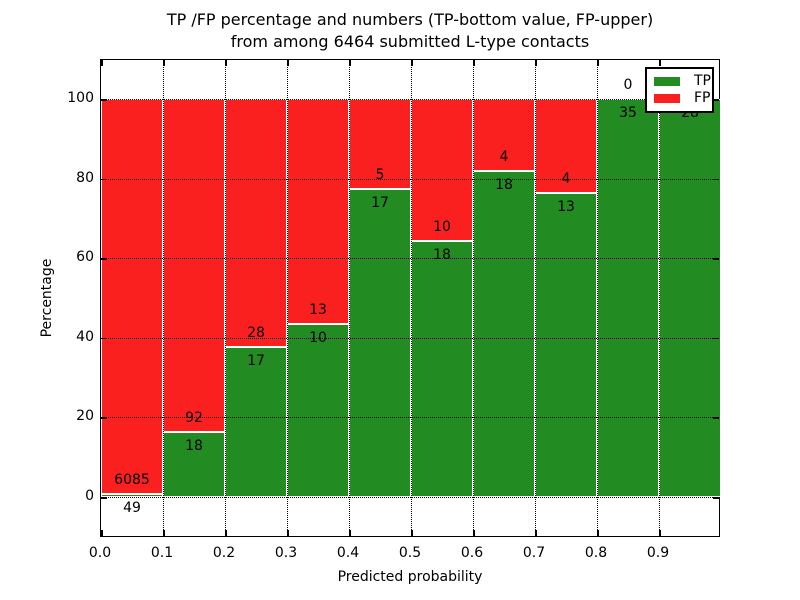  I want to click on x-tick-bottom-0.5, so click(412, 533).